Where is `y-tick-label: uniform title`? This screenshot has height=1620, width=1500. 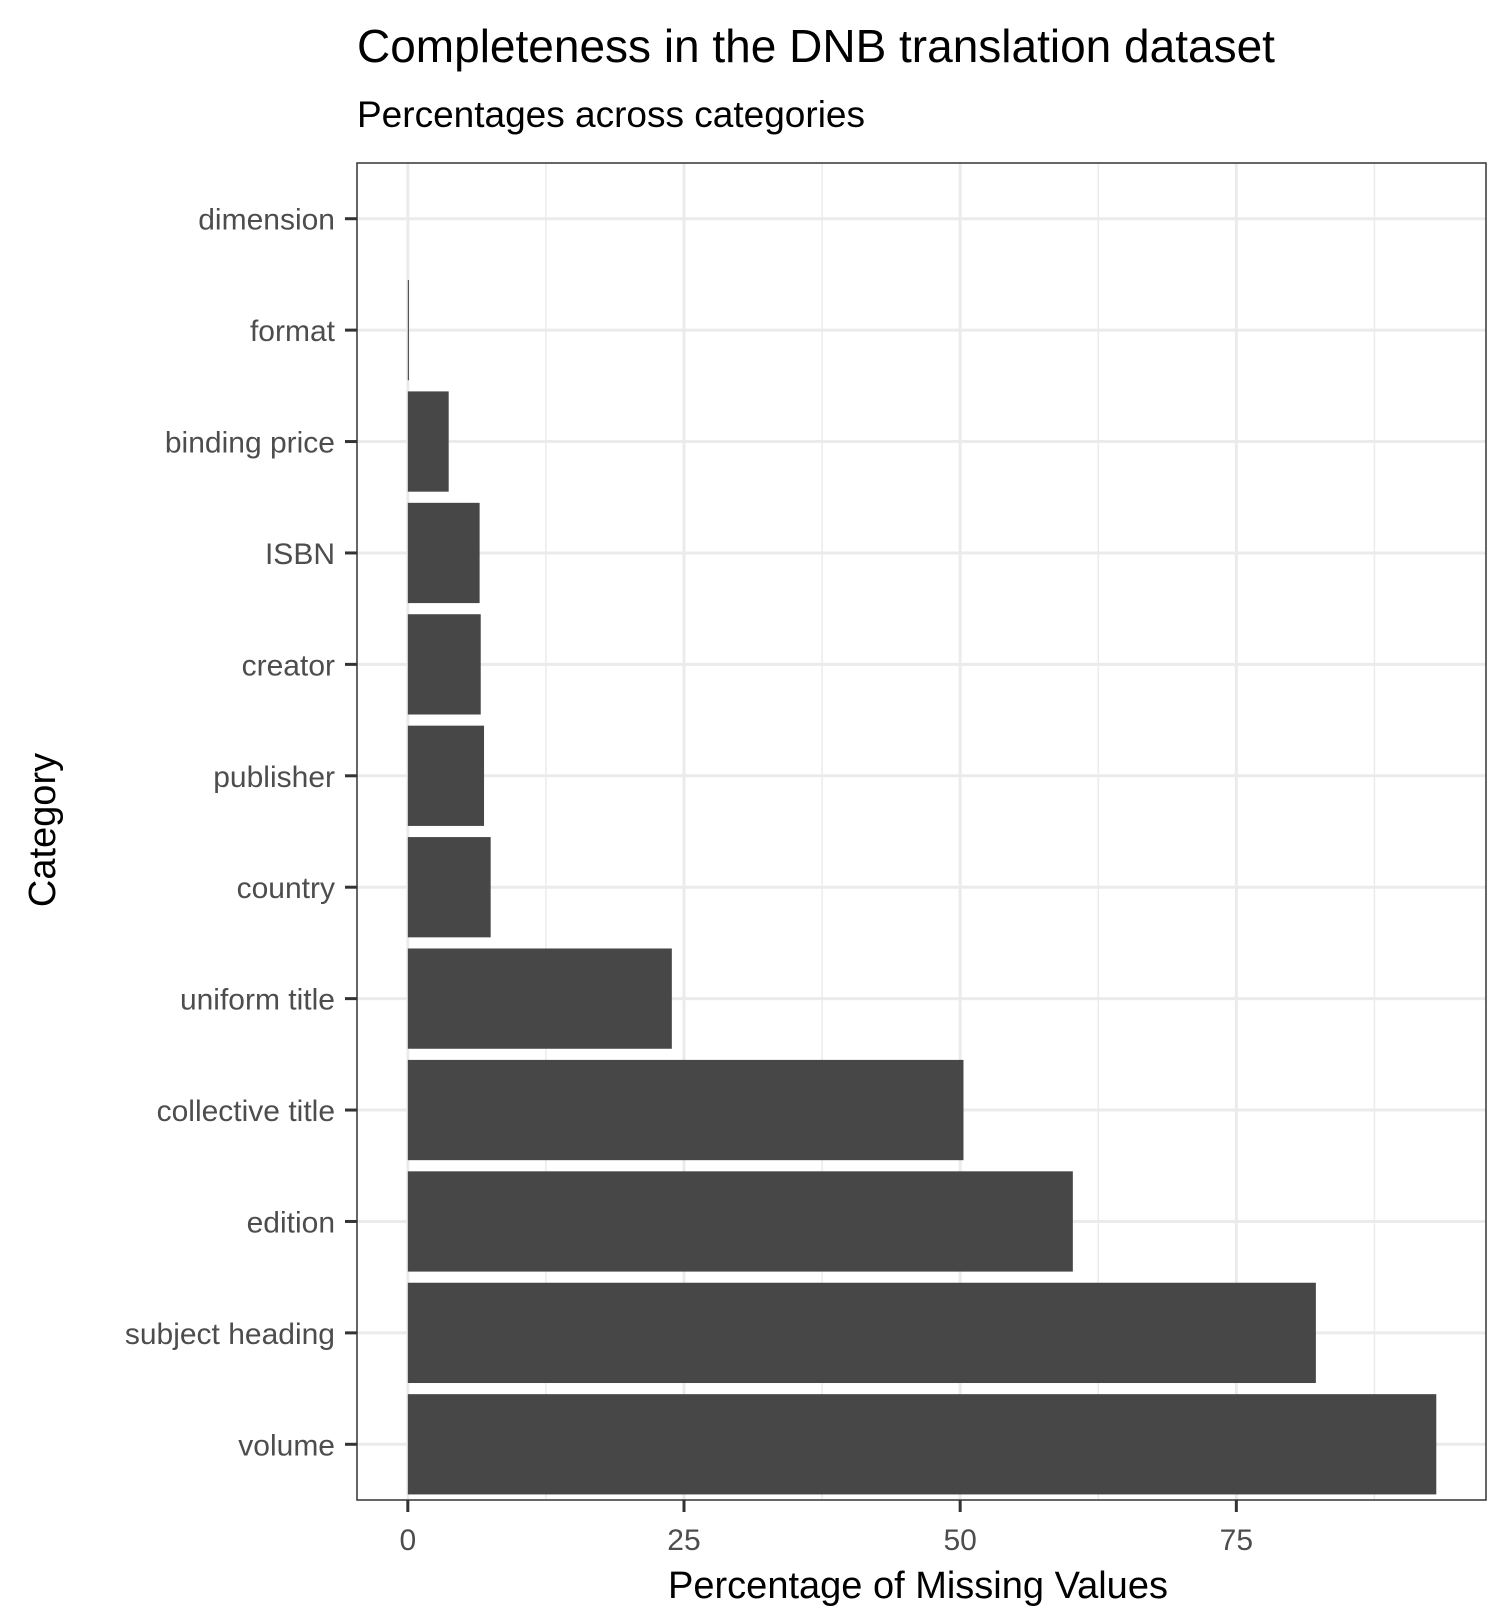 y-tick-label: uniform title is located at coordinates (257, 1000).